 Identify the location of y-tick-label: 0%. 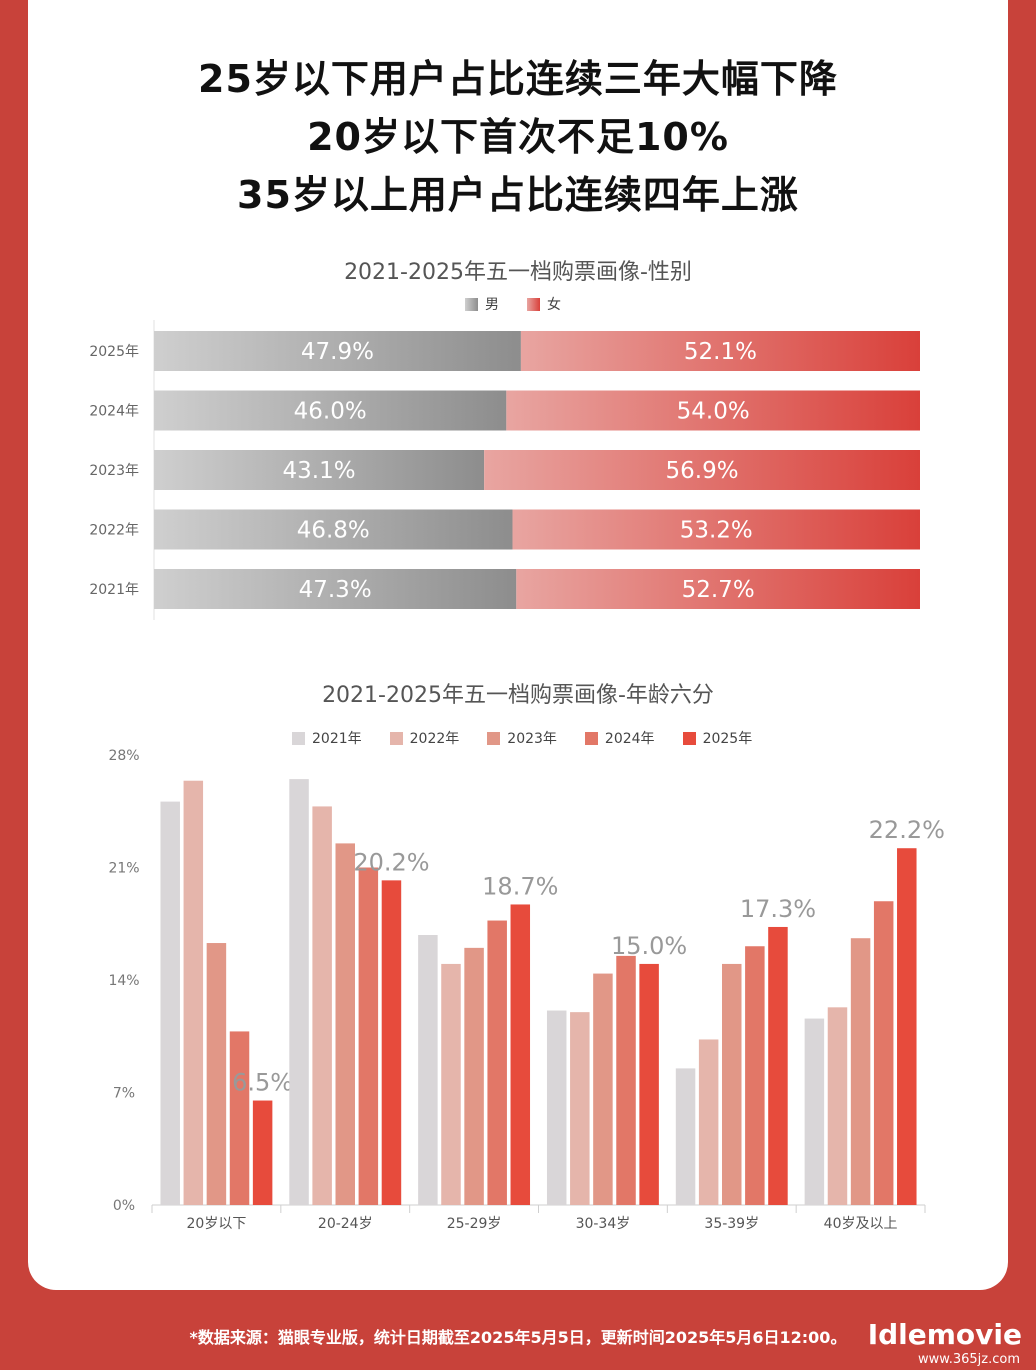
(124, 1206).